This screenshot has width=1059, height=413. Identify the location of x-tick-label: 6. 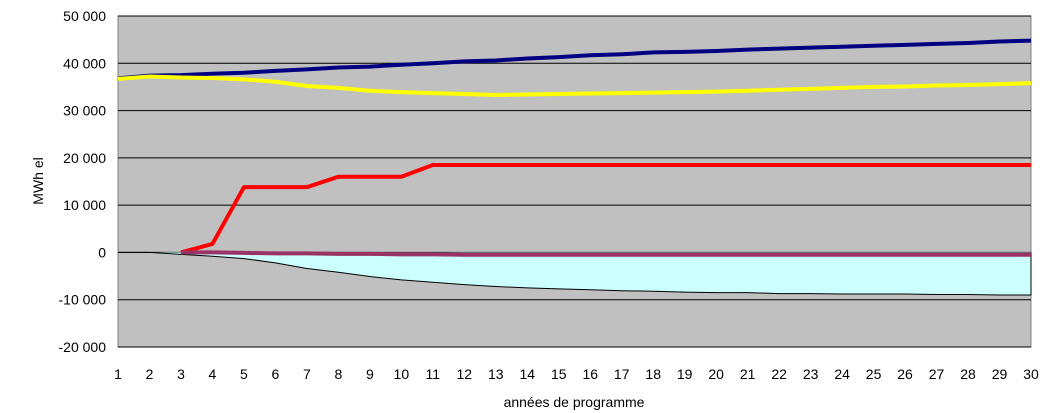
(276, 374).